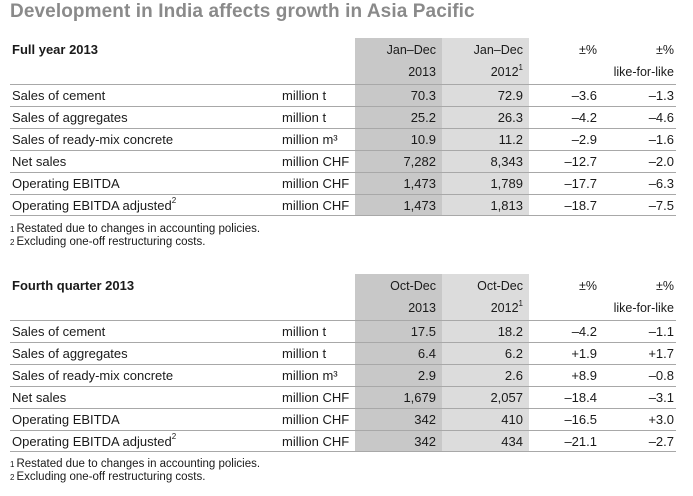 This screenshot has width=693, height=496. What do you see at coordinates (584, 95) in the screenshot?
I see `value-change-pct: –3.6` at bounding box center [584, 95].